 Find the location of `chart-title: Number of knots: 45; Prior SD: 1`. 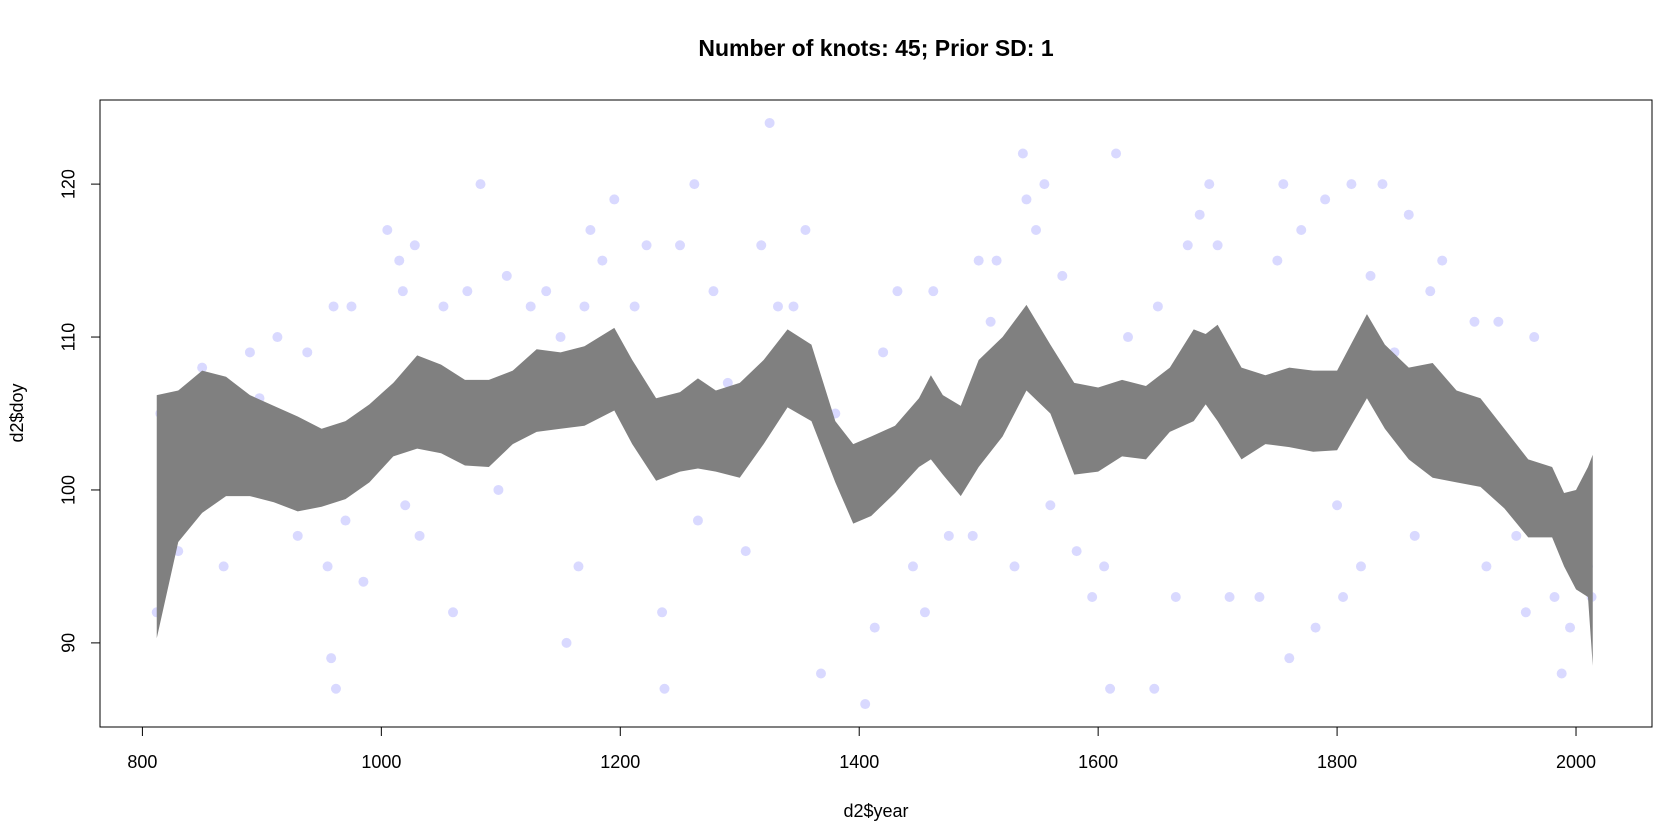

chart-title: Number of knots: 45; Prior SD: 1 is located at coordinates (875, 48).